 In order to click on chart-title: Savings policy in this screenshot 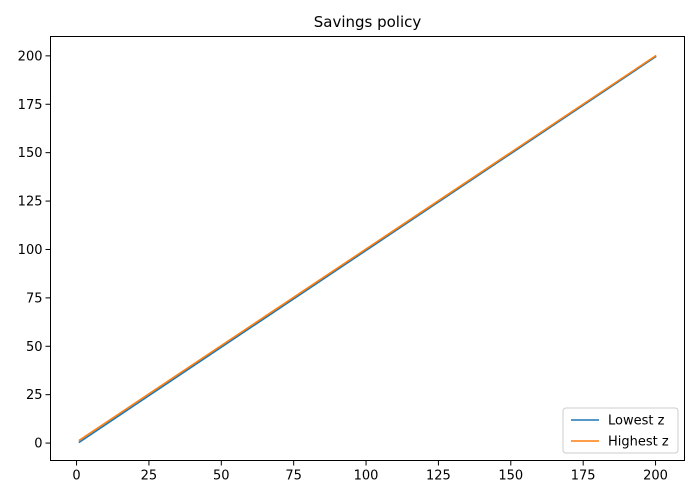, I will do `click(368, 22)`.